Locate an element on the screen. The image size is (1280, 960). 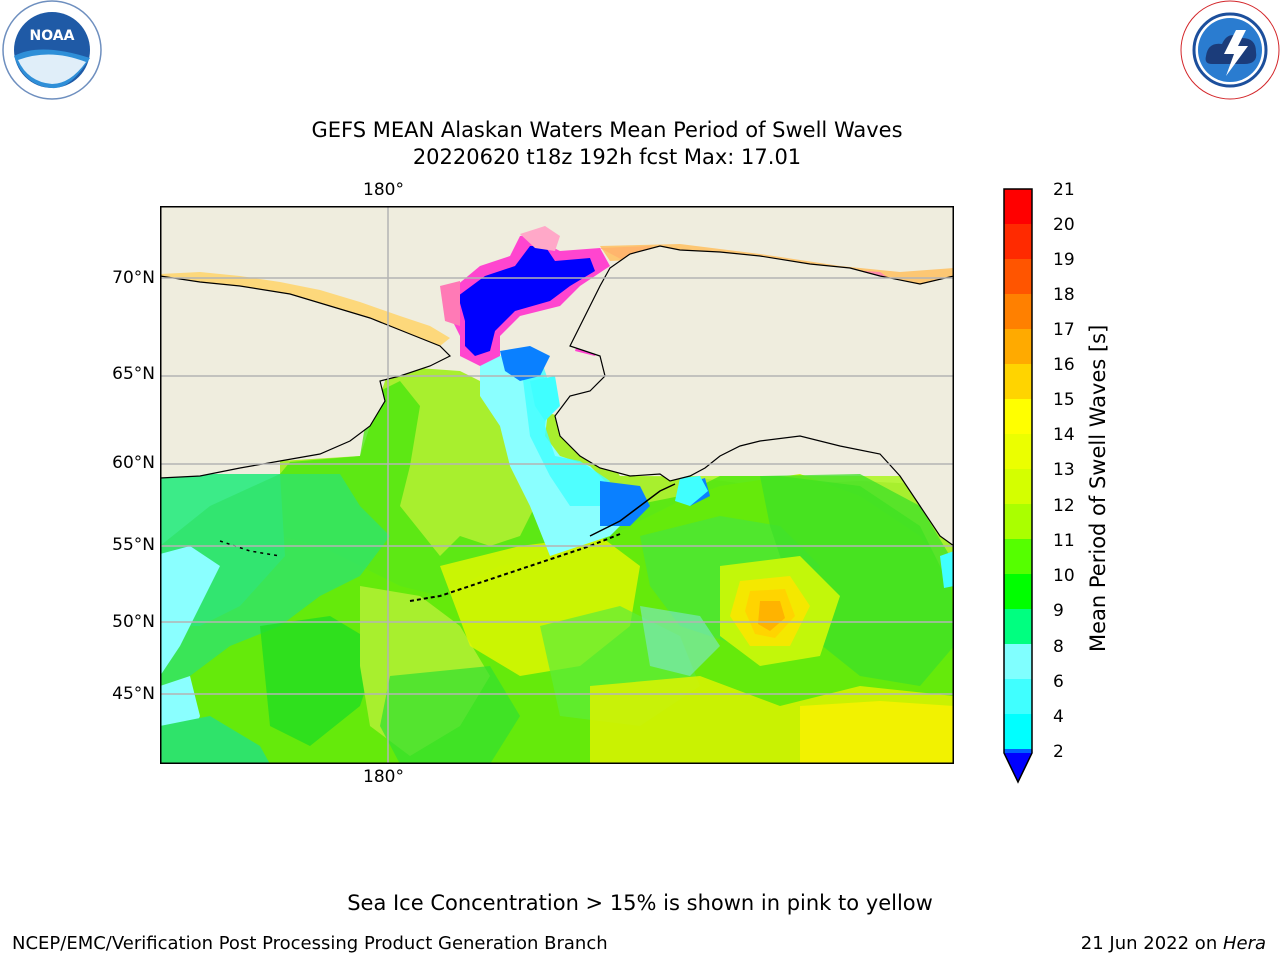
lat-label-70: 70°N is located at coordinates (133, 278).